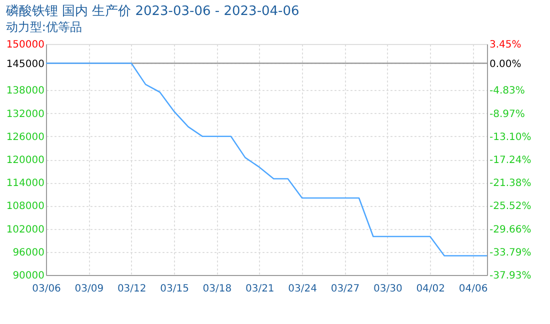 This screenshot has height=324, width=550. I want to click on x-tick-label: 03/18, so click(217, 289).